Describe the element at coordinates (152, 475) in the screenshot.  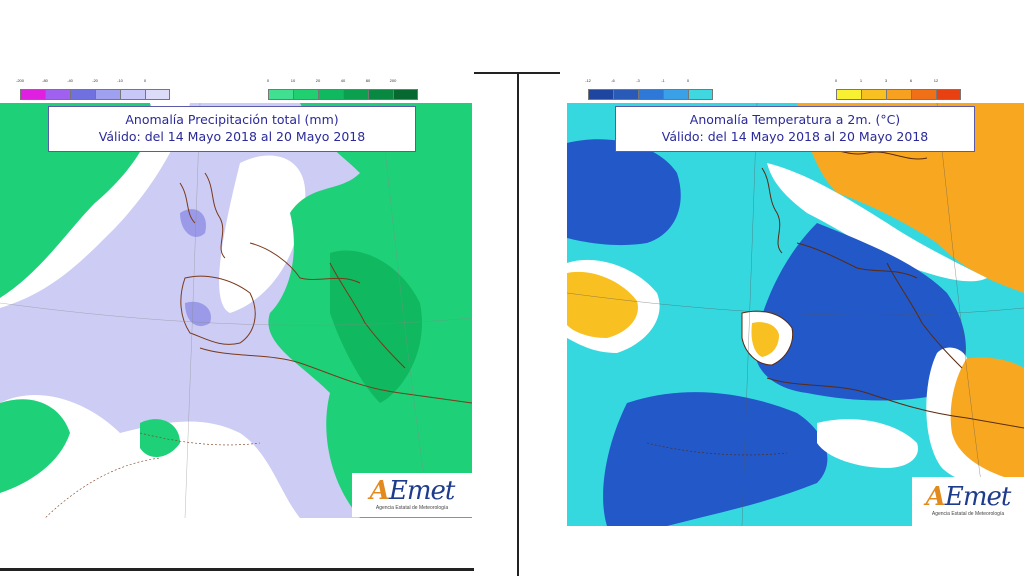
I see `precip-borders` at that location.